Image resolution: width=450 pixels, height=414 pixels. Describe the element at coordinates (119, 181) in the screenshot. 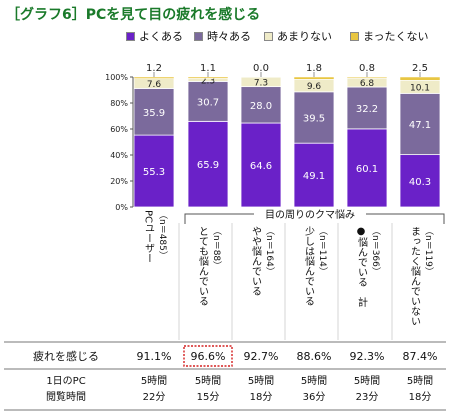

I see `y-tick-label: 20%` at that location.